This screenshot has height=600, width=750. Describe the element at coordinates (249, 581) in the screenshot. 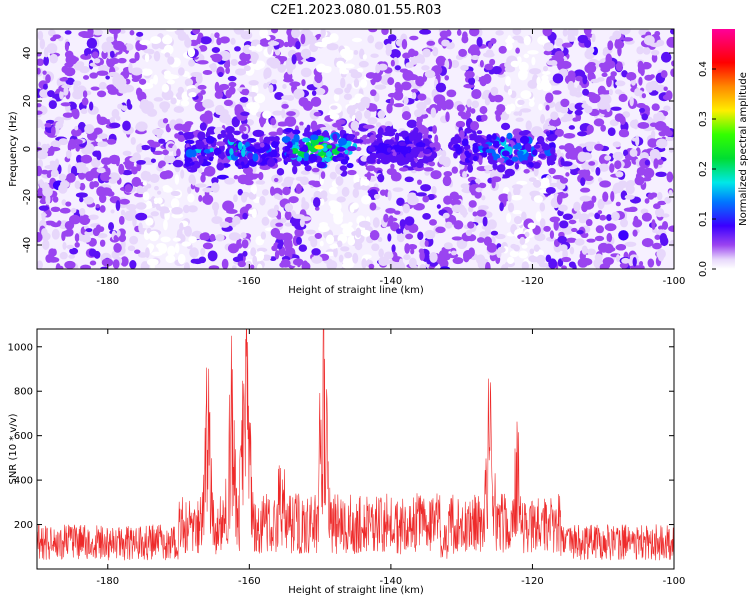

I see `x-tick-label: -160` at that location.